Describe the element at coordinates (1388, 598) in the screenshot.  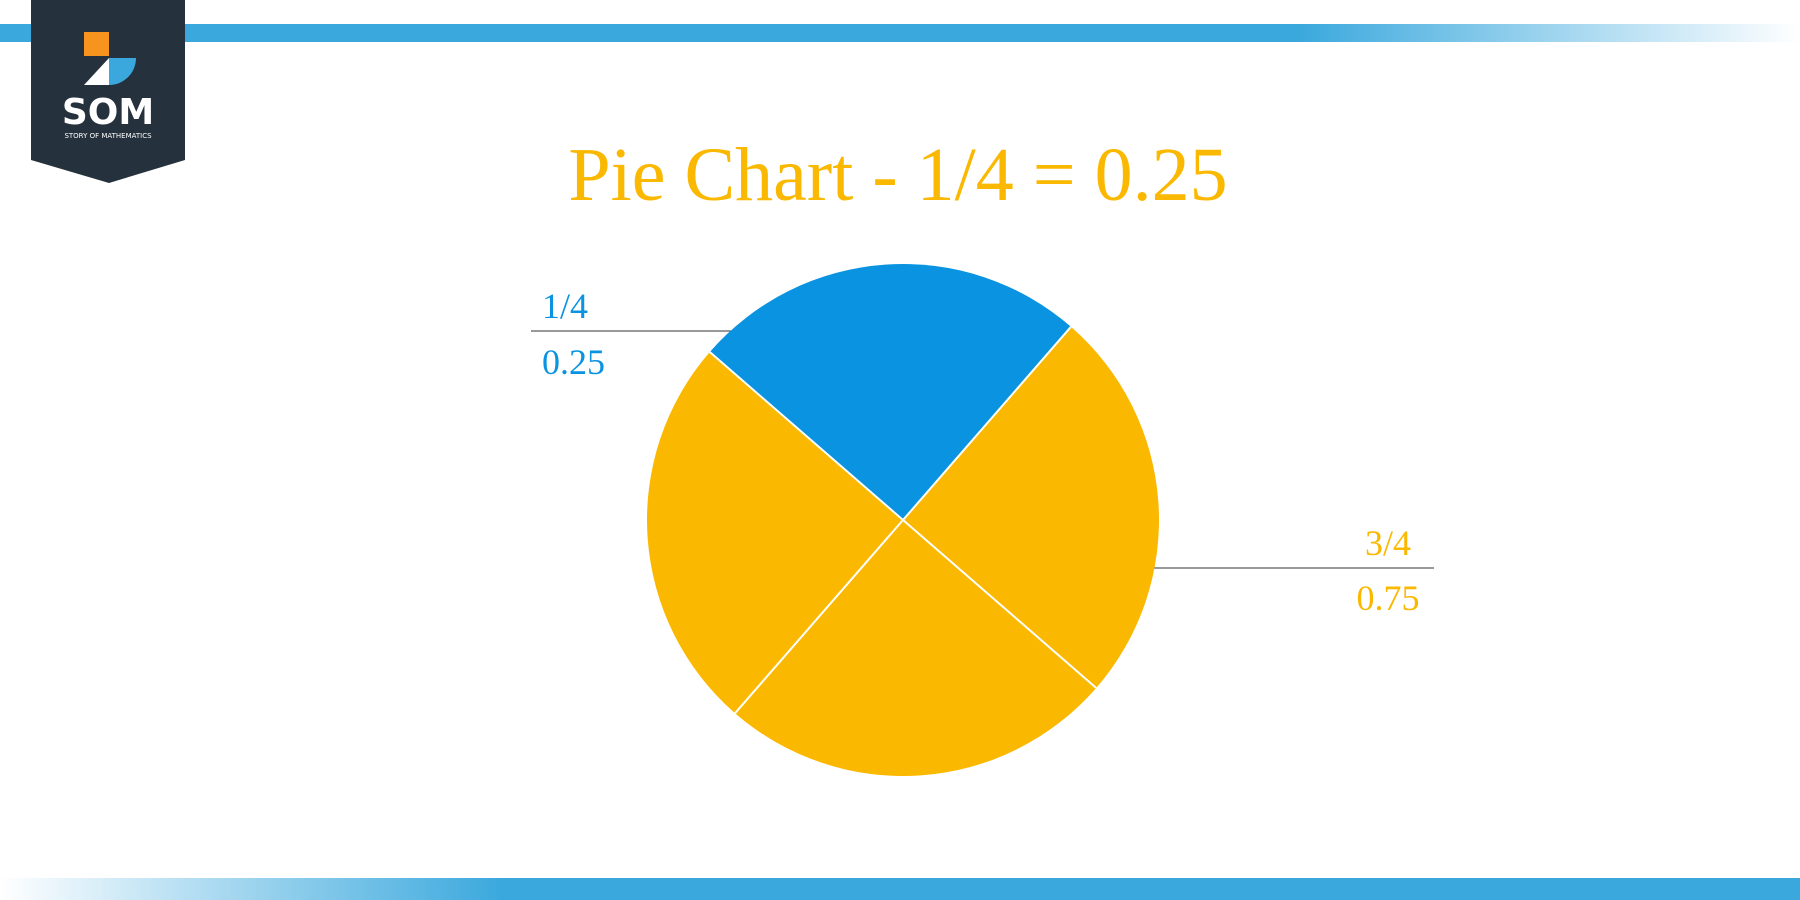
I see `slice-value: 0.75` at that location.